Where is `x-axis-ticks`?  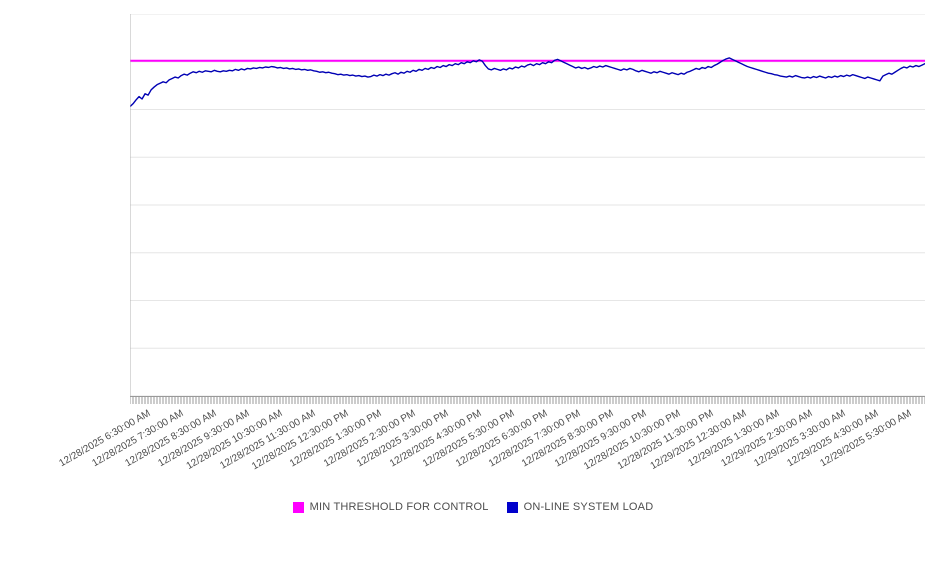 x-axis-ticks is located at coordinates (527, 400).